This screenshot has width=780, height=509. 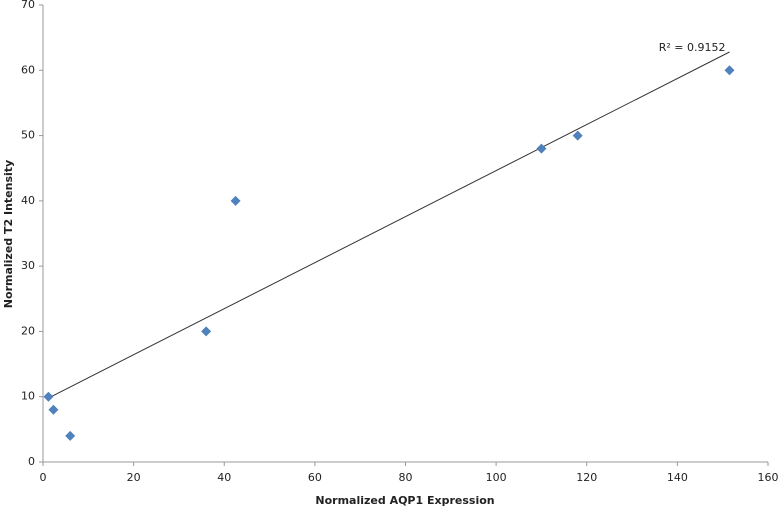 What do you see at coordinates (8, 234) in the screenshot?
I see `y-axis-title: Normalized T2 Intensity` at bounding box center [8, 234].